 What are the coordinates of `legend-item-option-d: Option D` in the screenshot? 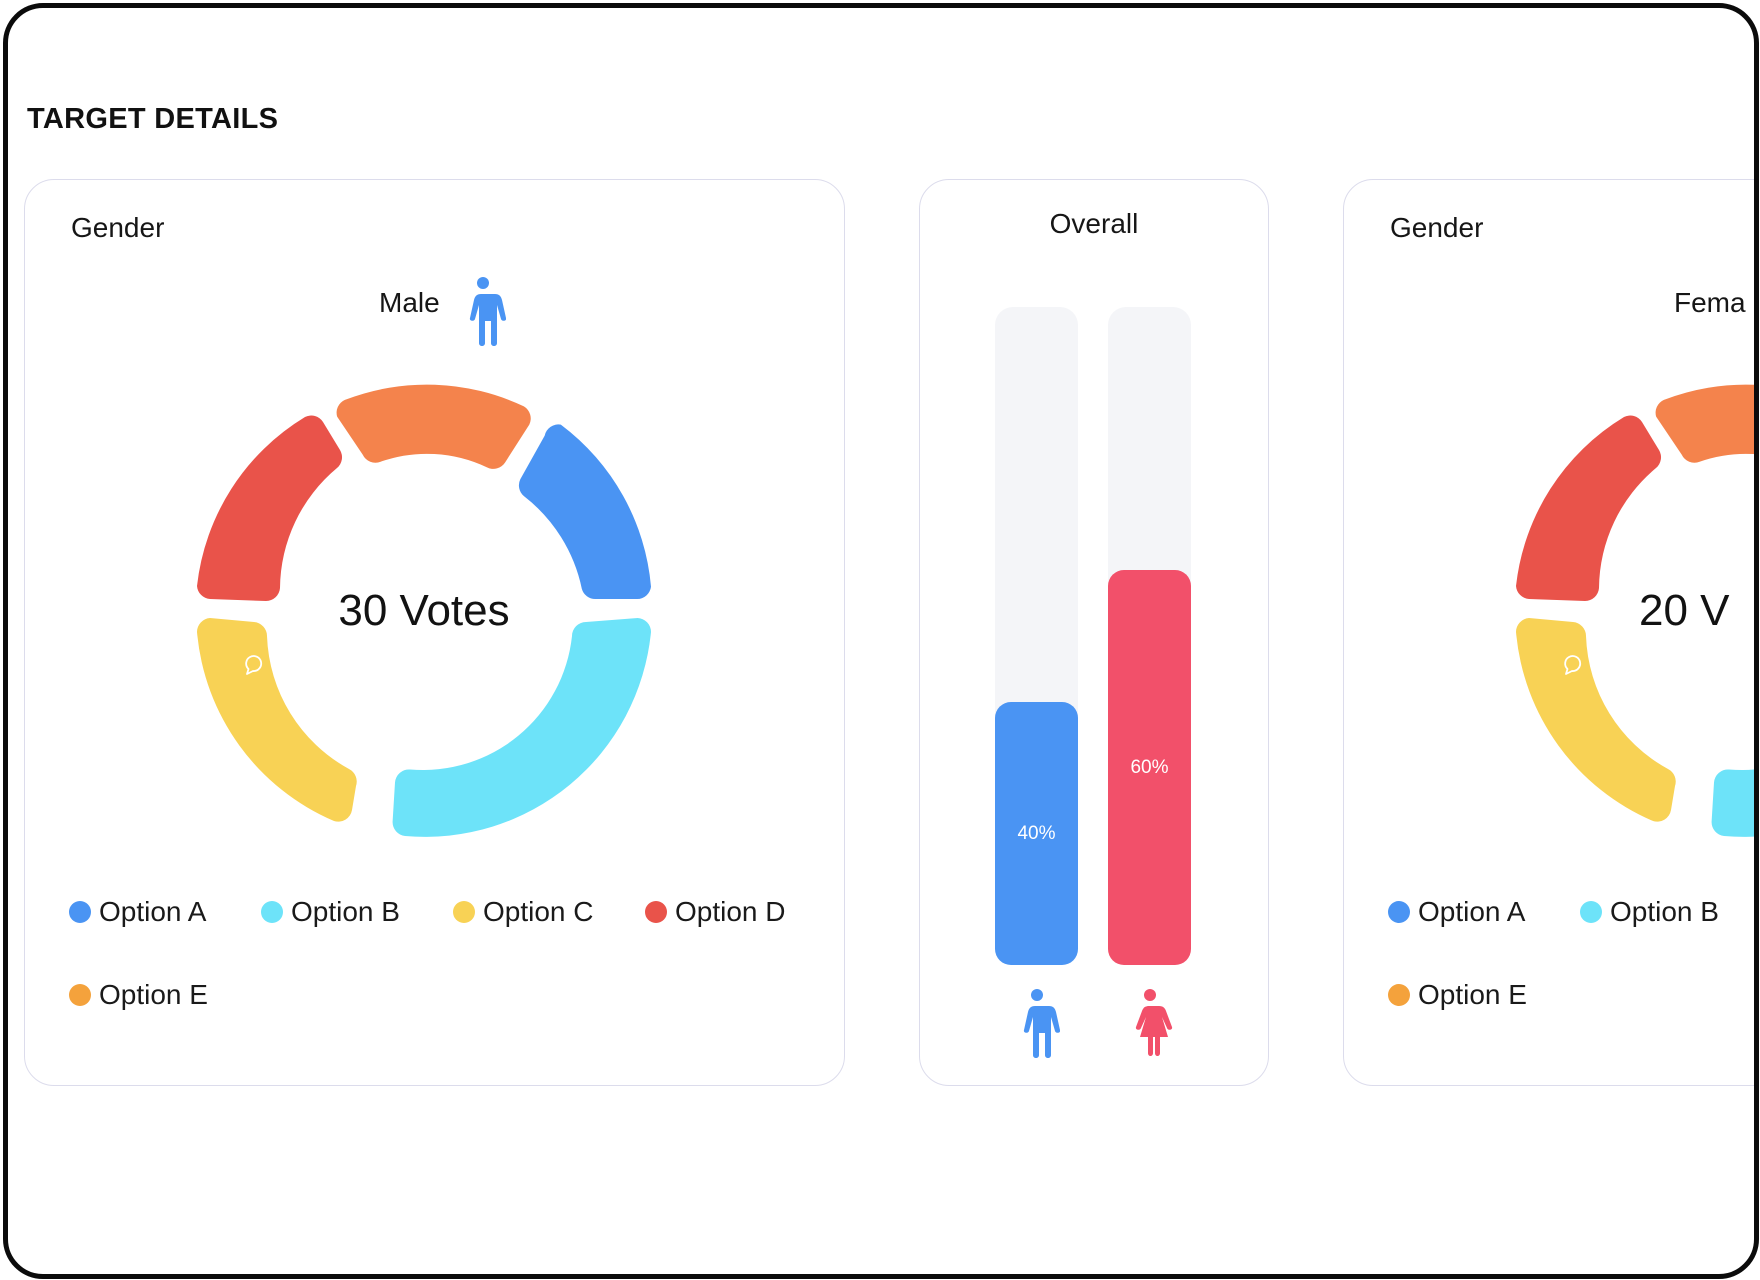 It's located at (715, 912).